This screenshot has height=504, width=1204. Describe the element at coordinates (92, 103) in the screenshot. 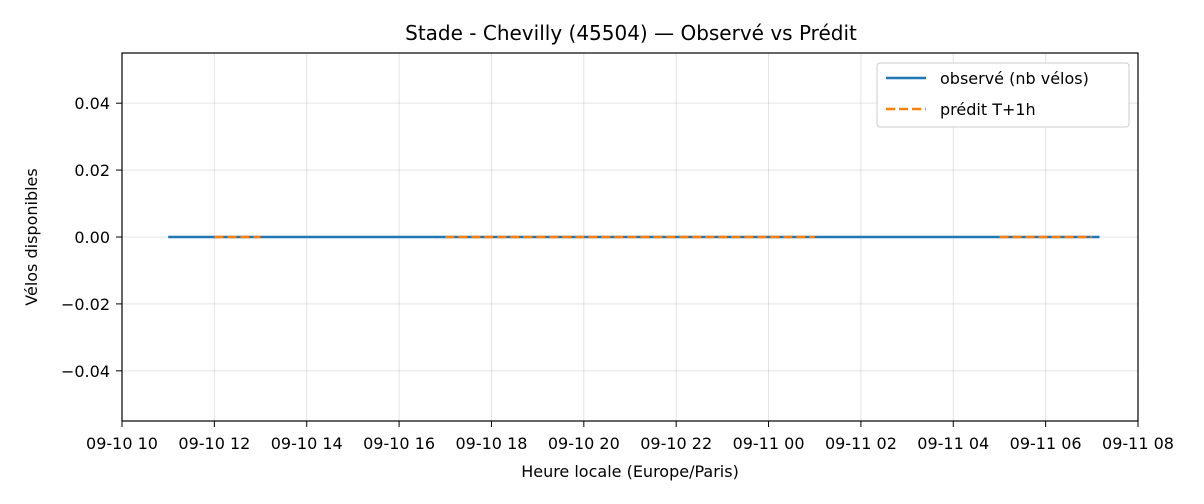

I see `y-tick-label: 0.04` at that location.